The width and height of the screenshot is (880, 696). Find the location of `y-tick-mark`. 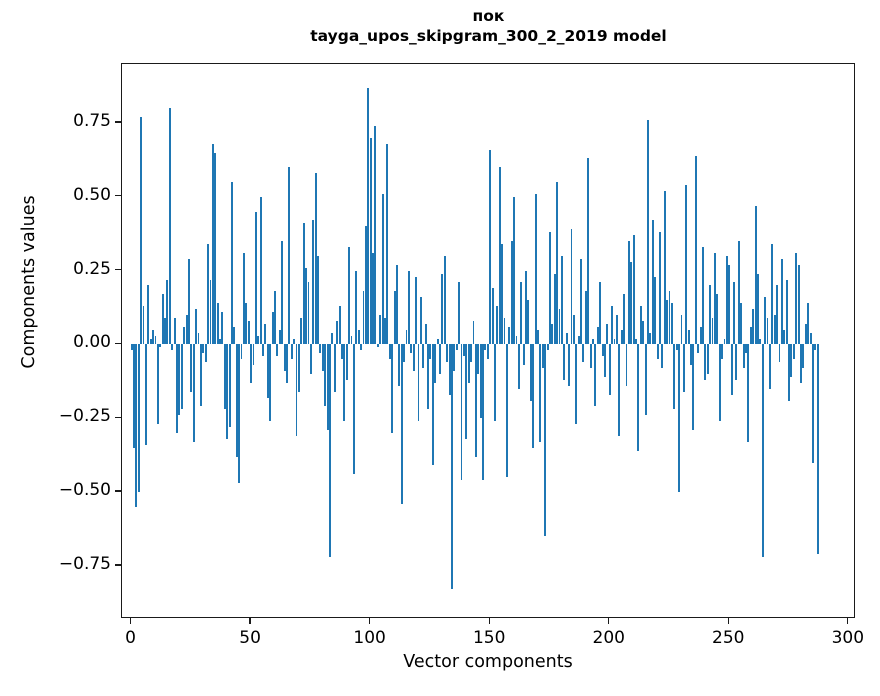

y-tick-mark is located at coordinates (118, 343).